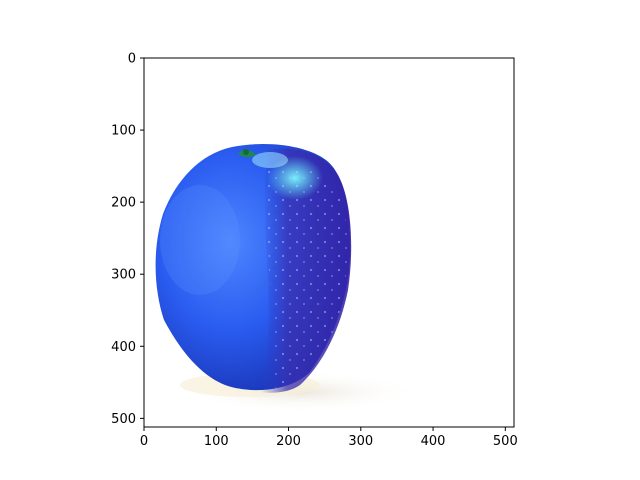 The height and width of the screenshot is (480, 640). Describe the element at coordinates (295, 178) in the screenshot. I see `cyan-highlight` at that location.